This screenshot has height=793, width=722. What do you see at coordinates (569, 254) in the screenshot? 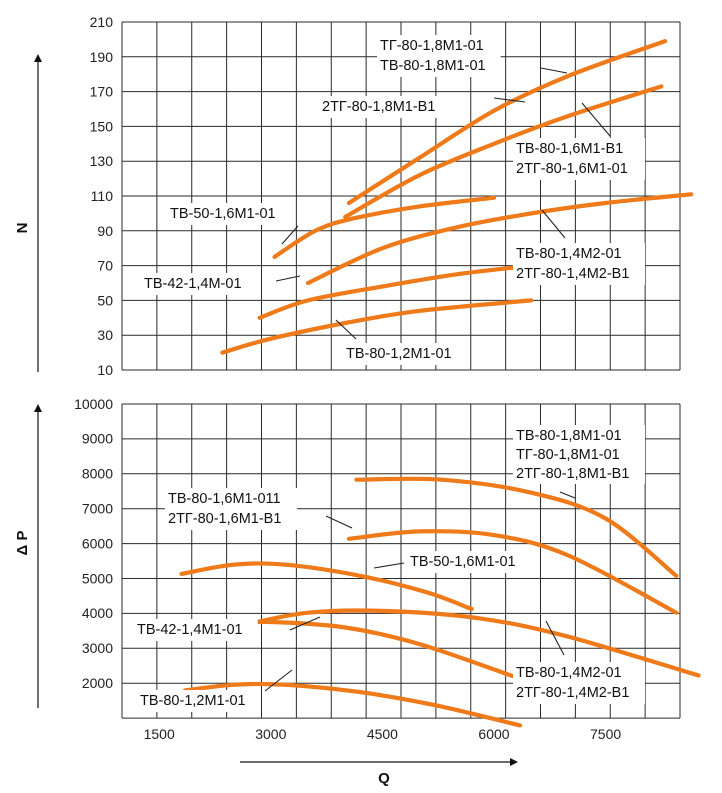
I see `power-curve-label: ТВ-80-1,4М2-01` at bounding box center [569, 254].